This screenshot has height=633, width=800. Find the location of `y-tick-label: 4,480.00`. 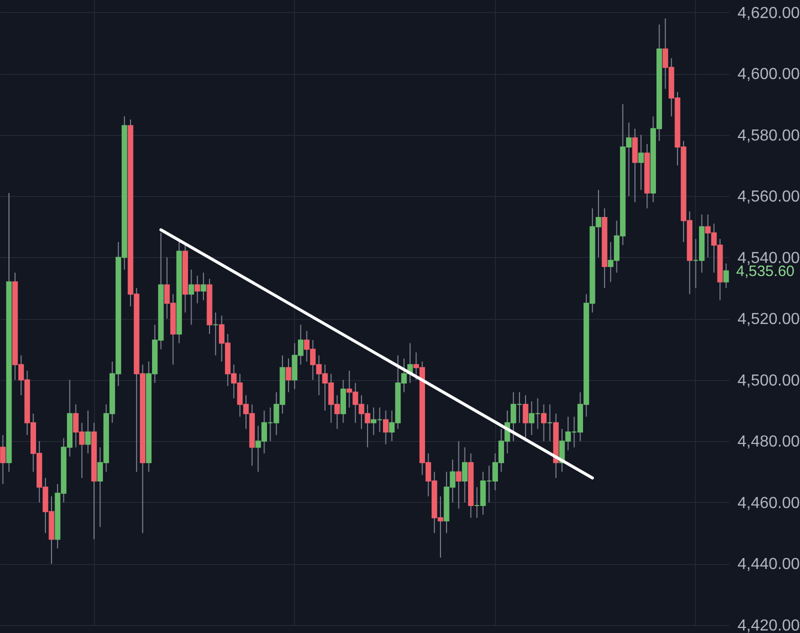

y-tick-label: 4,480.00 is located at coordinates (769, 442).